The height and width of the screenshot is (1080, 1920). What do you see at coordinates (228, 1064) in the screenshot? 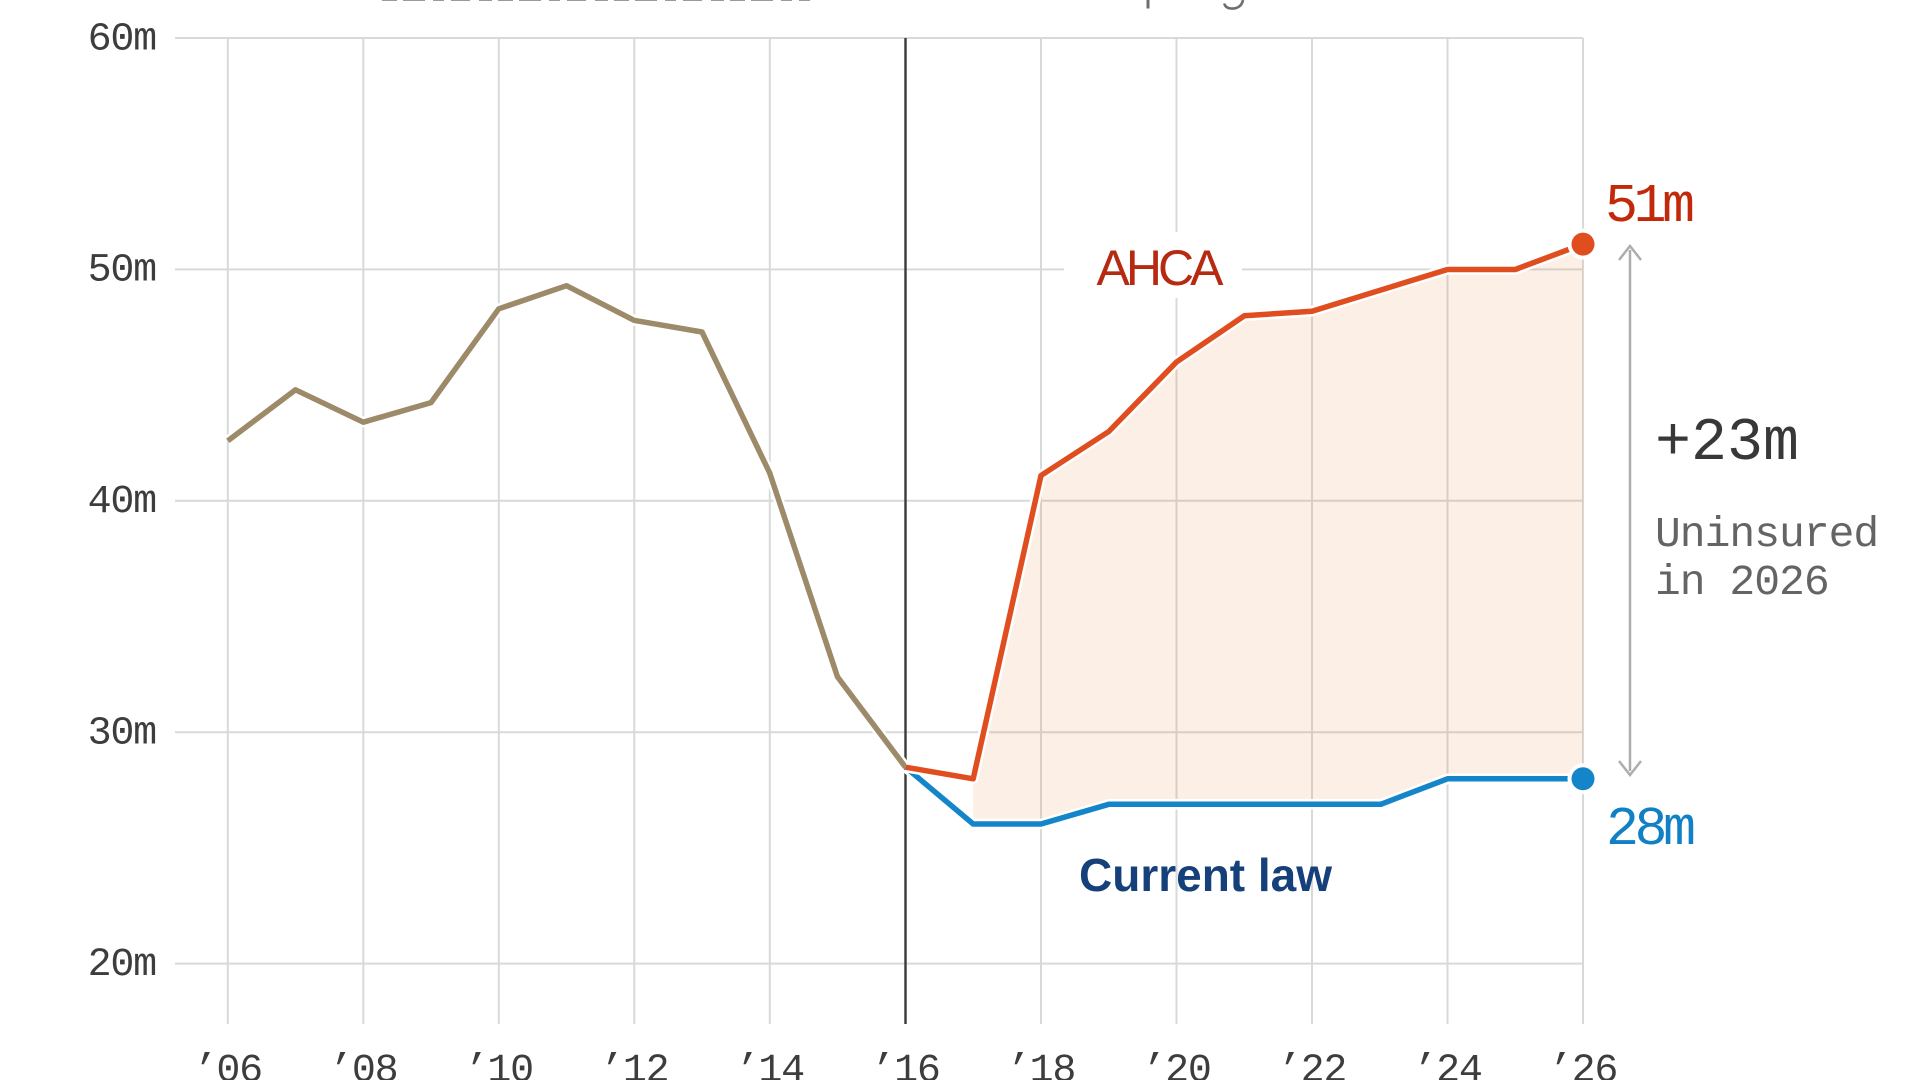
I see `svg-text: ’06` at bounding box center [228, 1064].